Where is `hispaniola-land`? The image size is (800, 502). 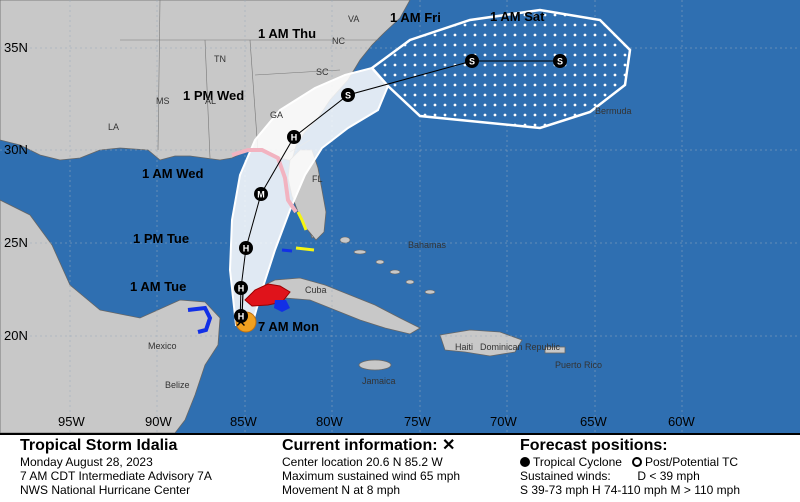 hispaniola-land is located at coordinates (481, 343).